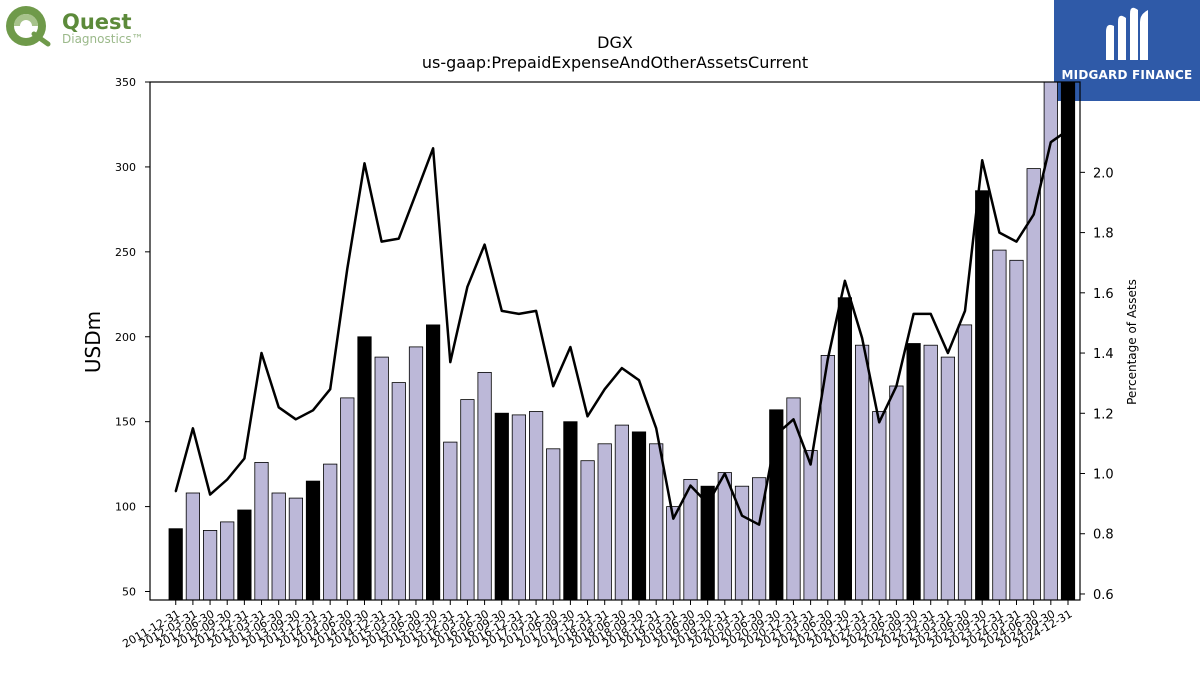 This screenshot has width=1200, height=675. Describe the element at coordinates (1127, 33) in the screenshot. I see `midgard-logo-icon` at that location.